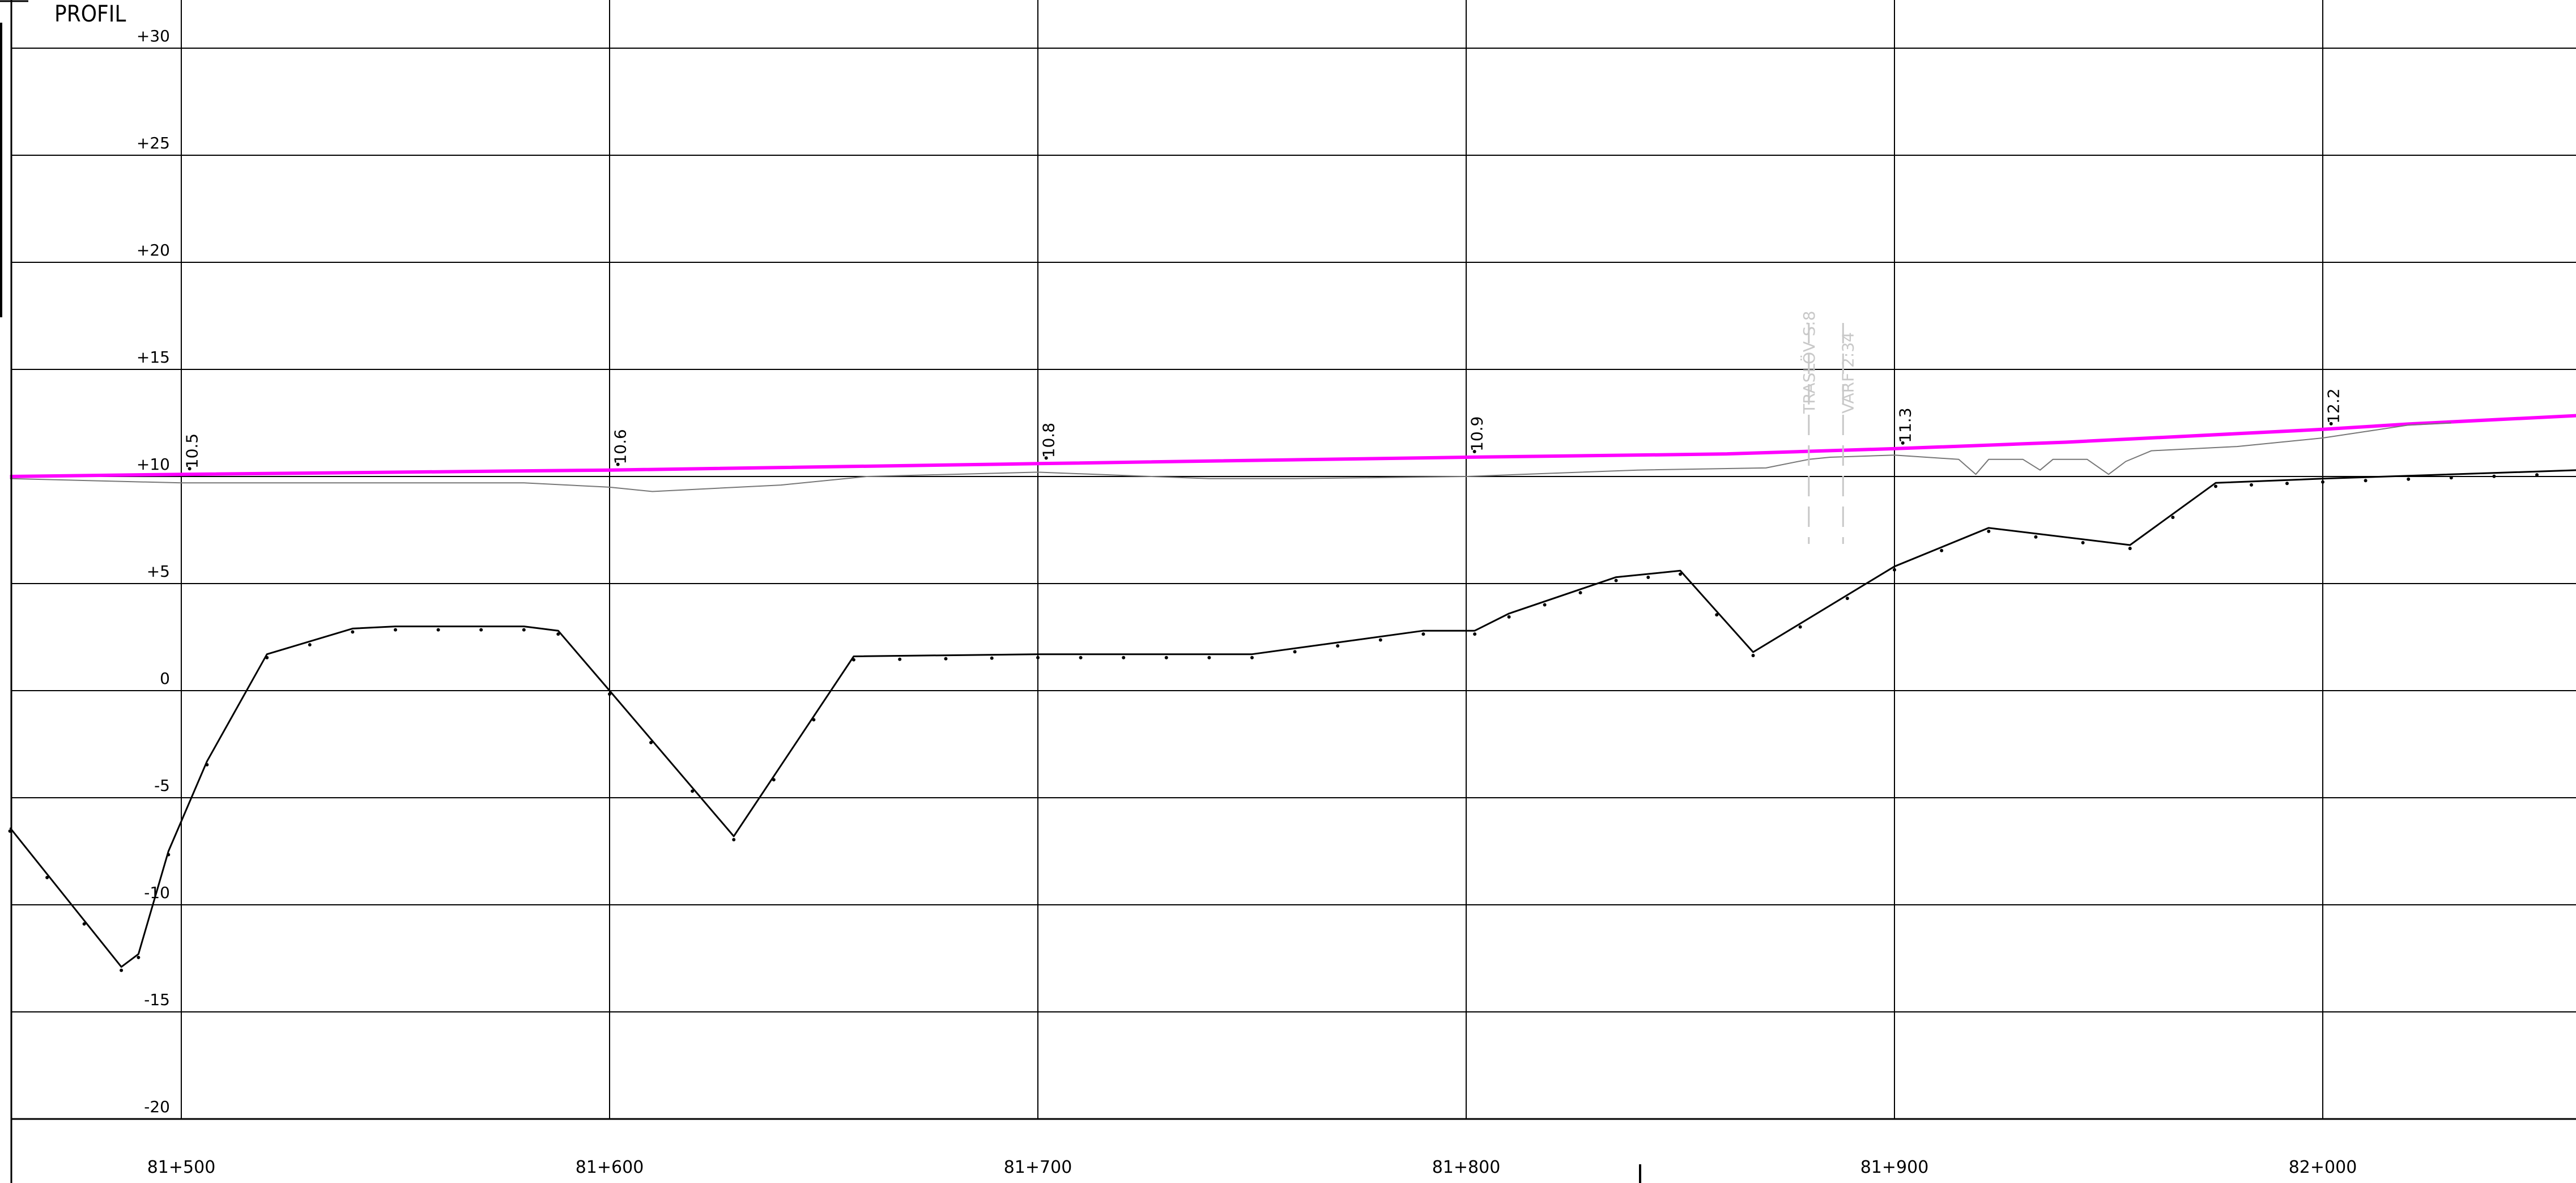  I want to click on y-tick-label: -10, so click(157, 892).